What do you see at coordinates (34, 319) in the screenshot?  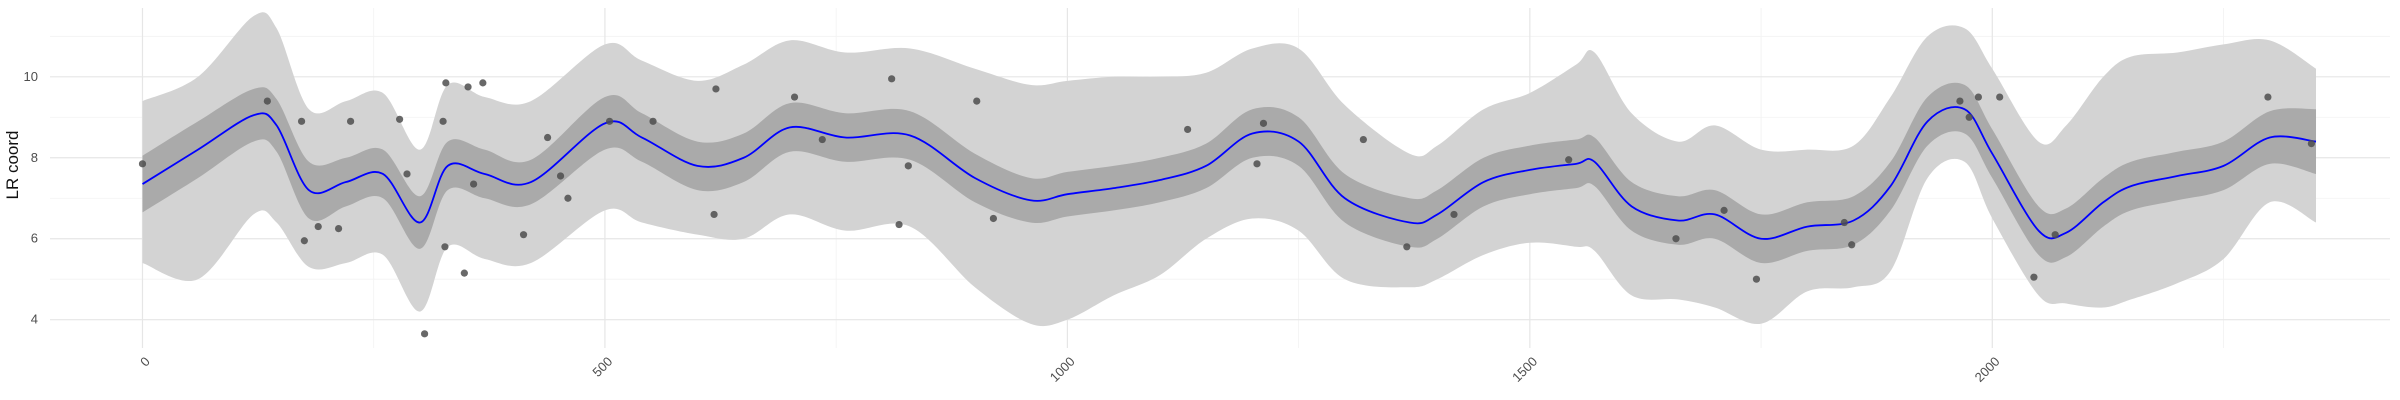 I see `y-tick-label: 4` at bounding box center [34, 319].